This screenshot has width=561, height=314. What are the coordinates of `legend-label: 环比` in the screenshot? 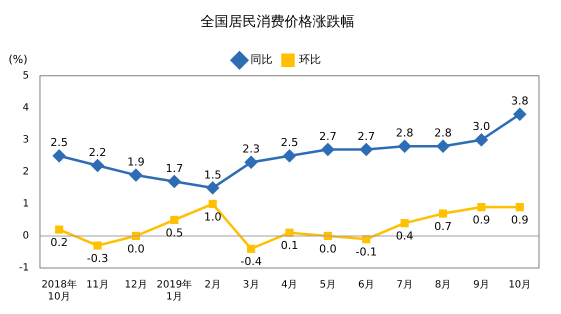 It's located at (310, 59).